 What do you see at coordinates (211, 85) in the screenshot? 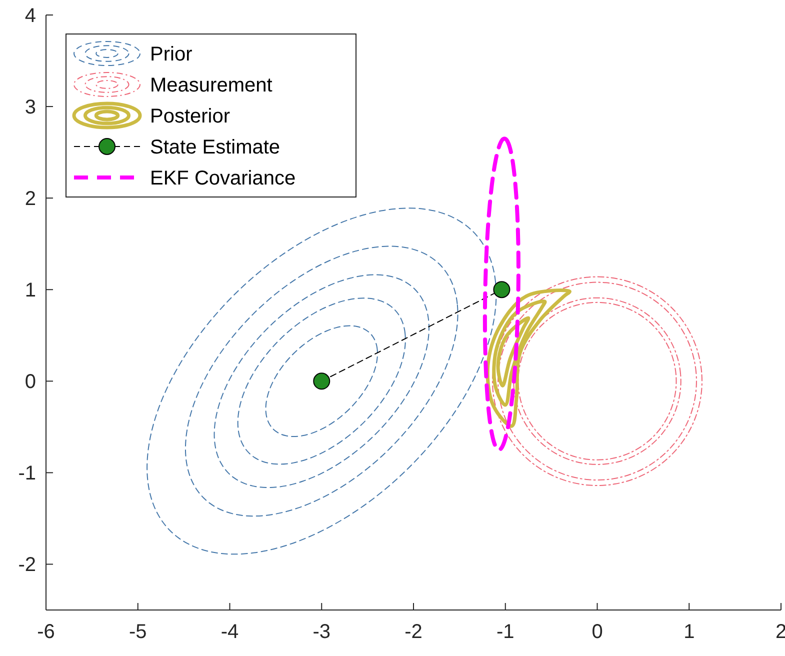
I see `legend-label: Measurement` at bounding box center [211, 85].